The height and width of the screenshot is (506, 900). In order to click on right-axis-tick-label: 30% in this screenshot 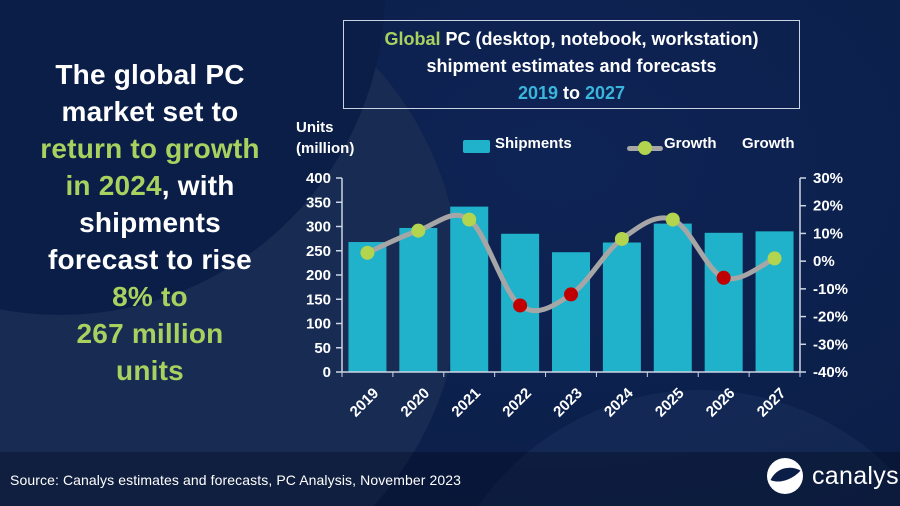, I will do `click(828, 178)`.